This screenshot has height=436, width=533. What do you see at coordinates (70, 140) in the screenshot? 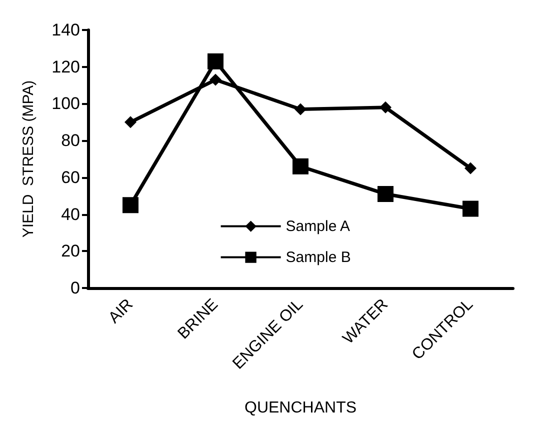
I see `y-tick-label: 80` at bounding box center [70, 140].